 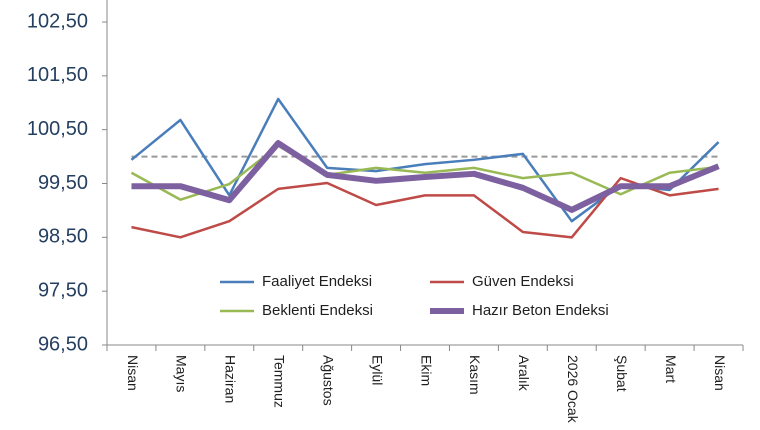 What do you see at coordinates (57, 75) in the screenshot?
I see `y-tick-label: 101,50` at bounding box center [57, 75].